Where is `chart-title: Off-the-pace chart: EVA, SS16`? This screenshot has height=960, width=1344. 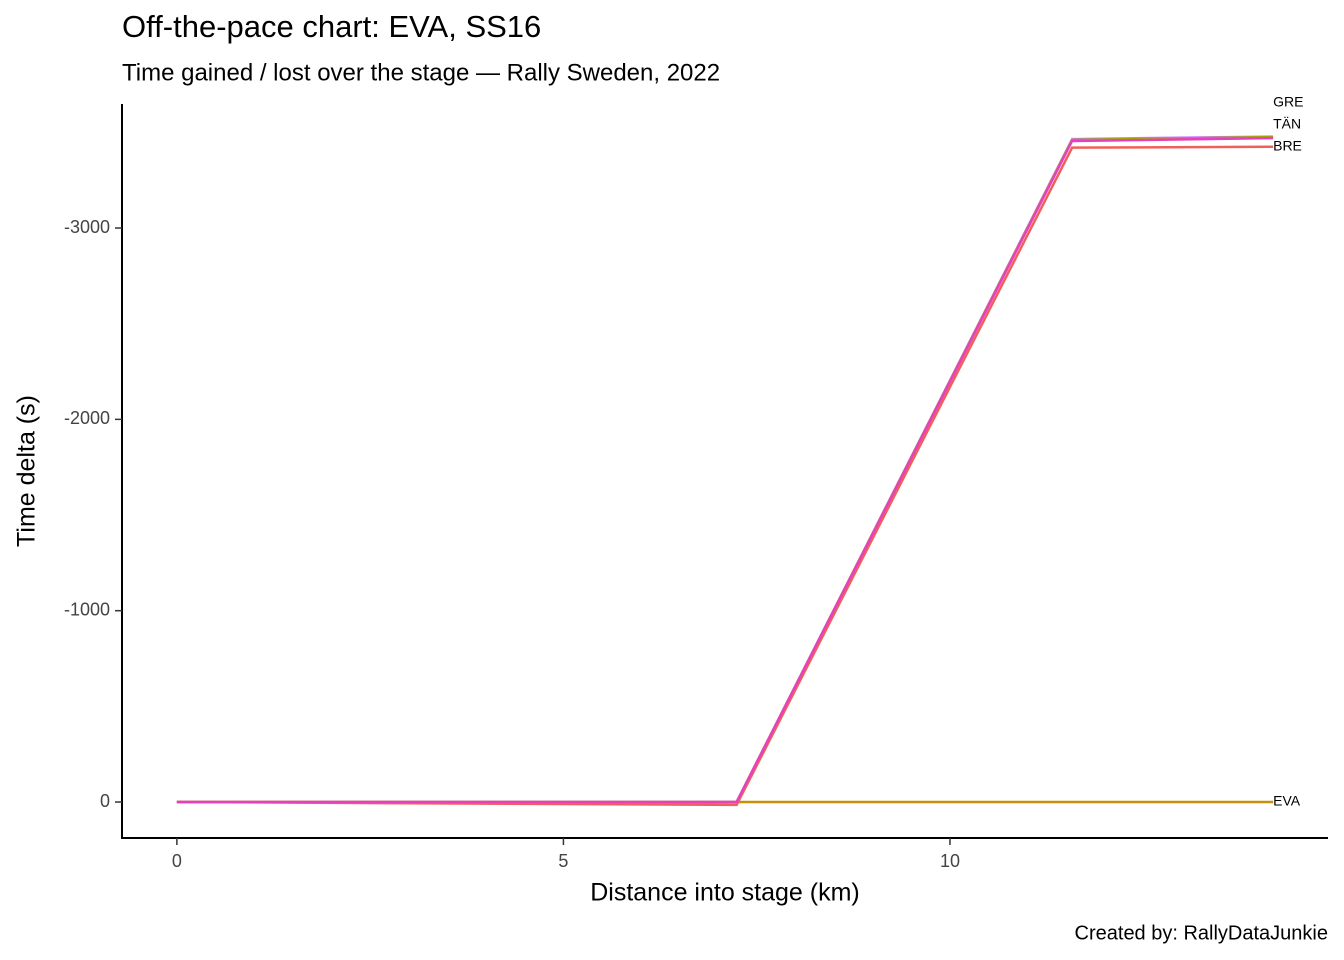 chart-title: Off-the-pace chart: EVA, SS16 is located at coordinates (331, 26).